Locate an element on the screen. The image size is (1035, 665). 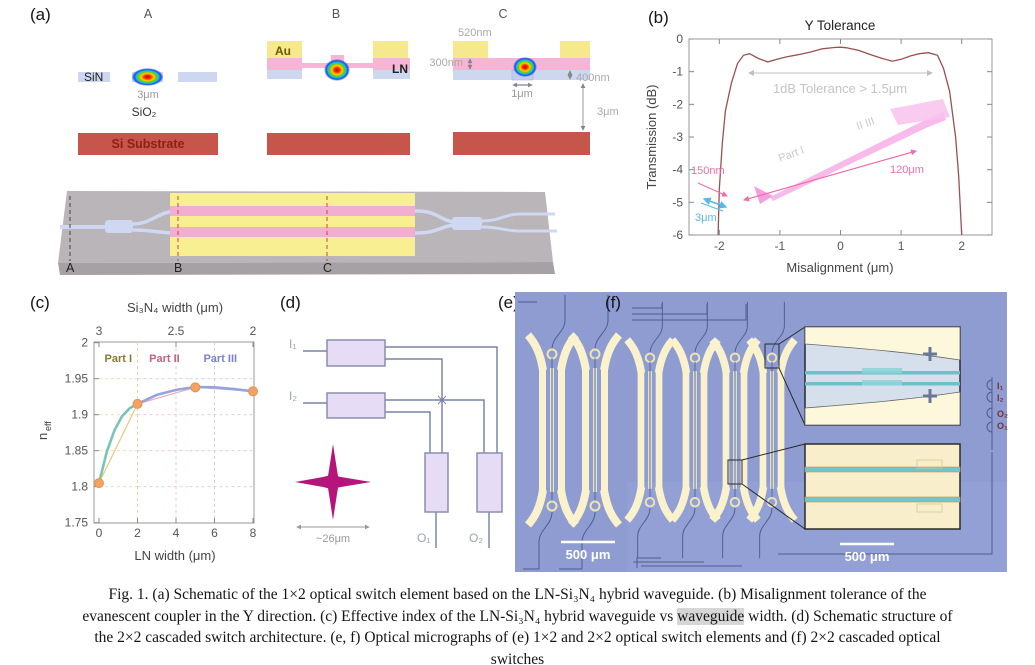
port-i1-label: I₁ is located at coordinates (1000, 386).